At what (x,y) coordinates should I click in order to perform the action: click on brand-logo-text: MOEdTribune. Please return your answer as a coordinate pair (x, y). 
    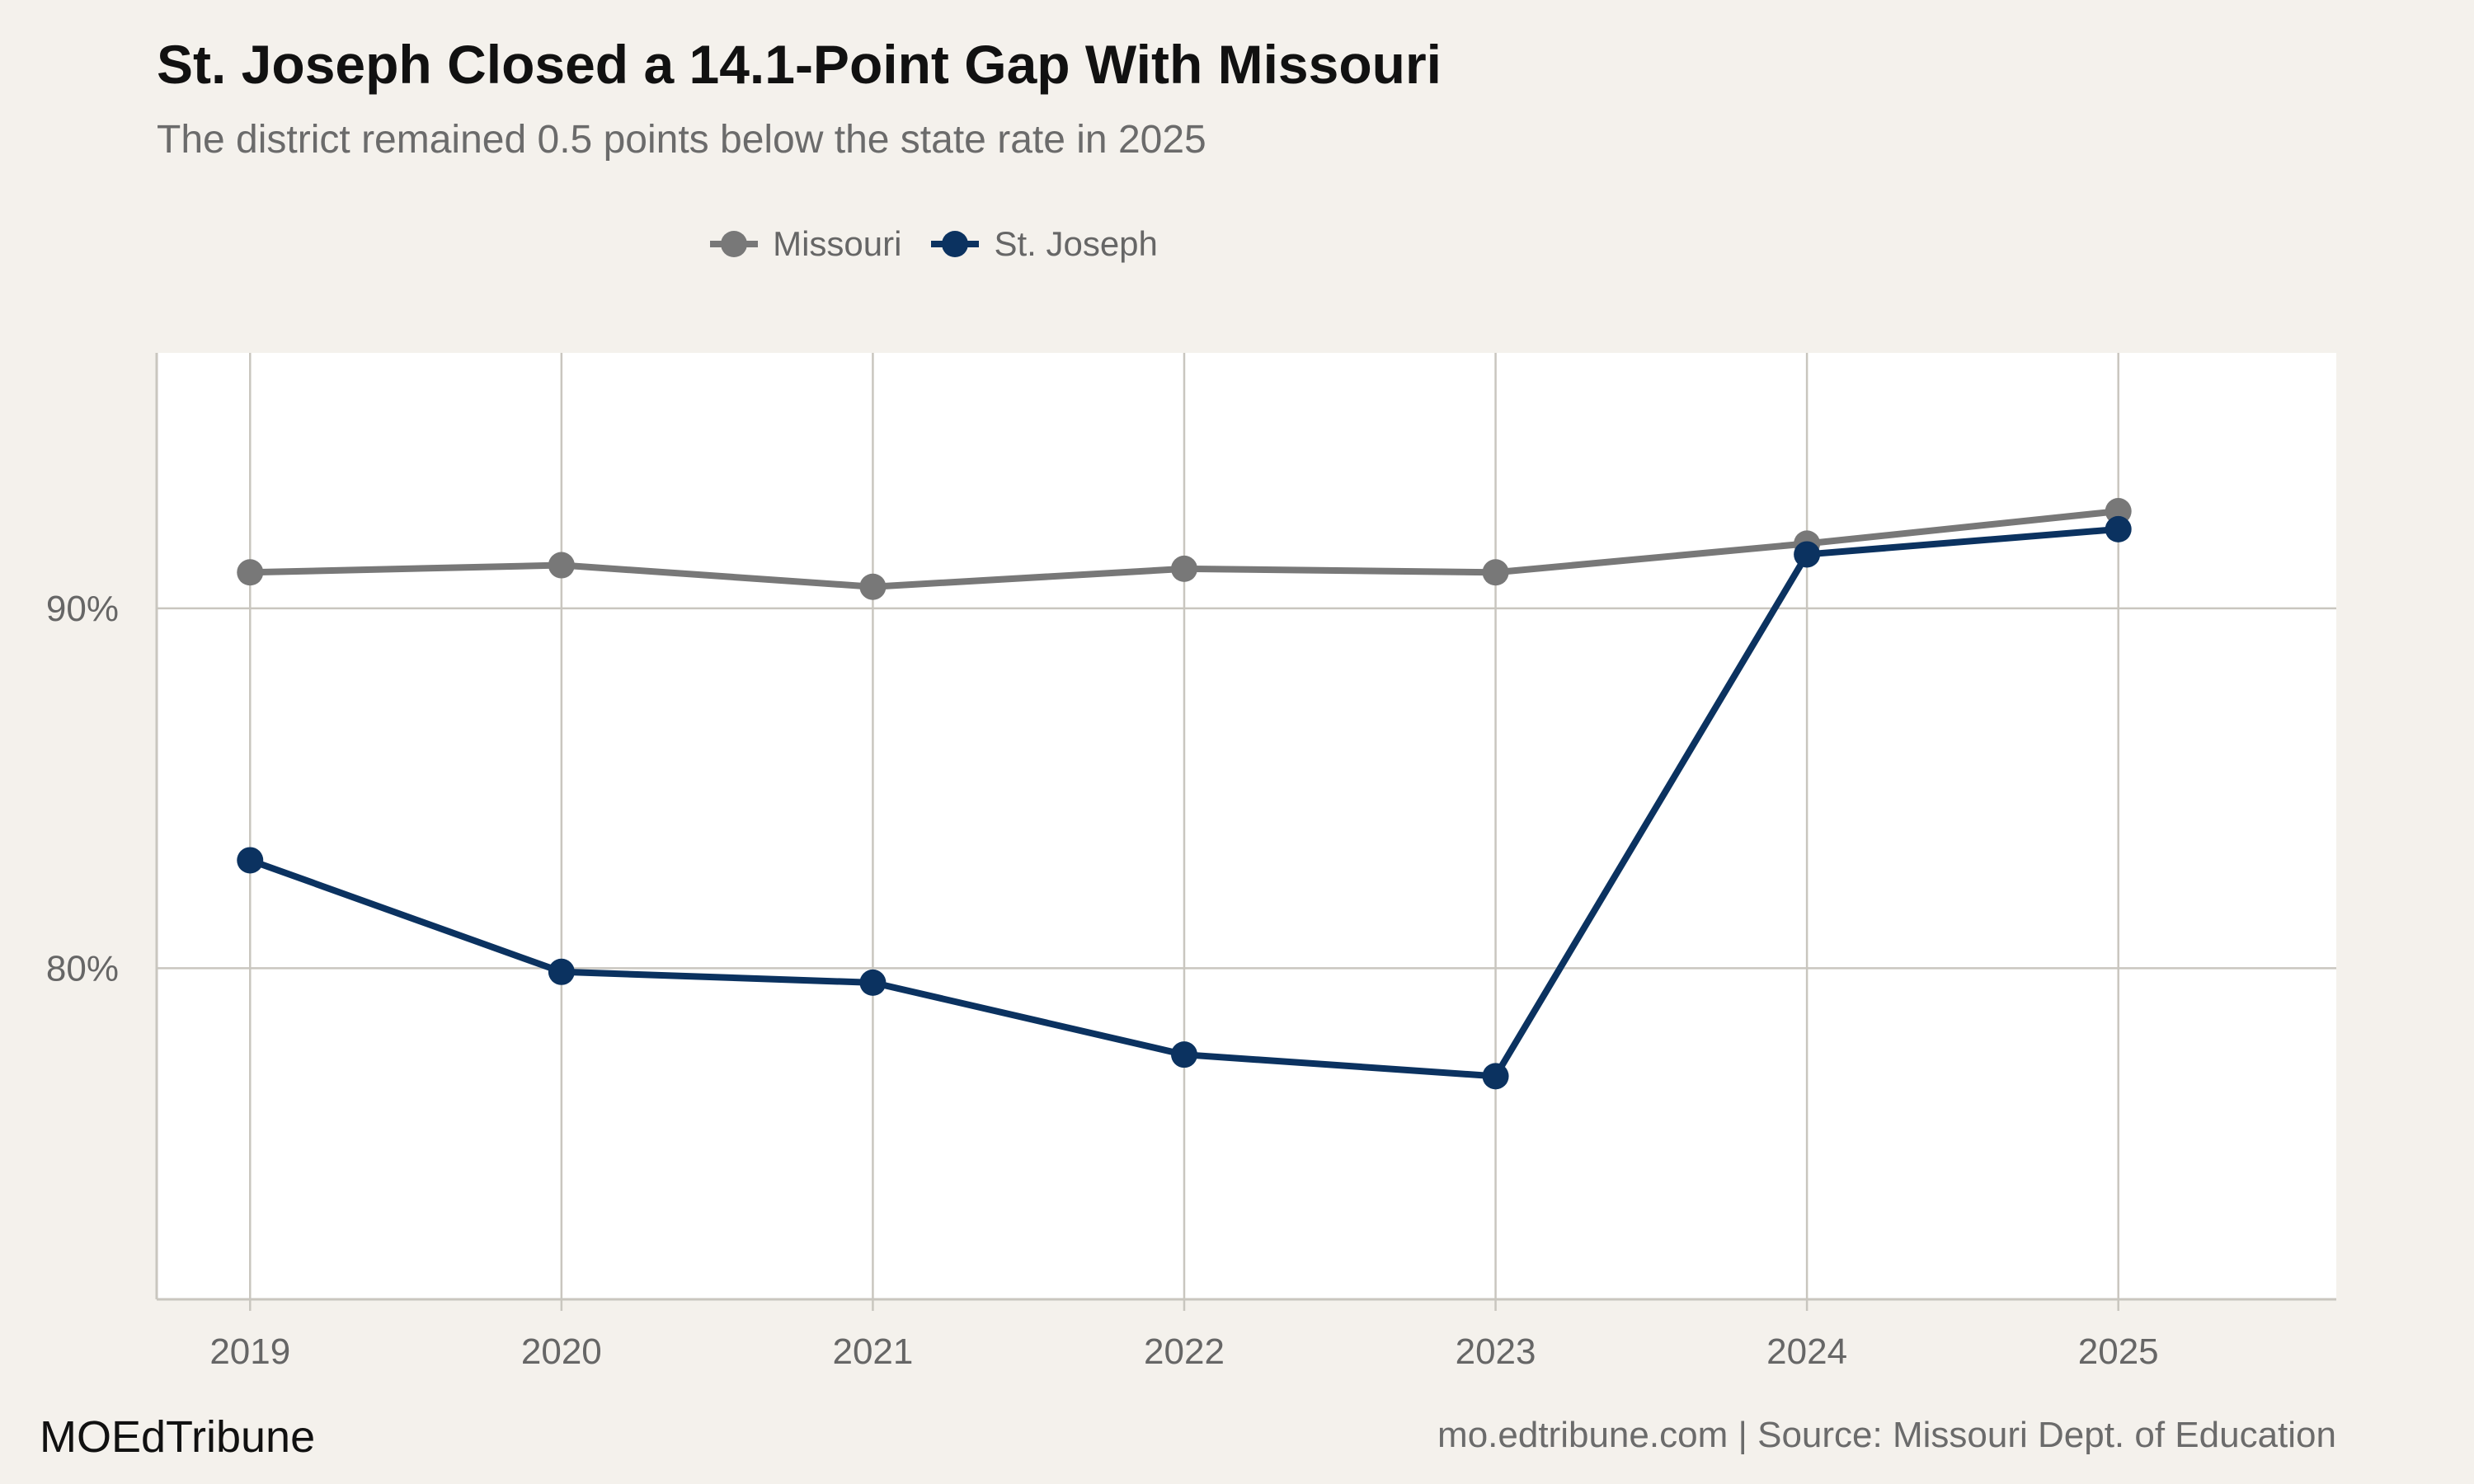
    Looking at the image, I should click on (178, 1437).